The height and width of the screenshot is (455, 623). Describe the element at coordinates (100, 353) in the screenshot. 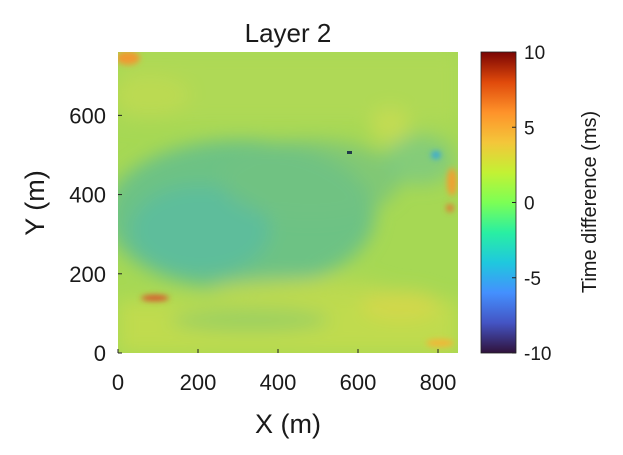

I see `y-tick-label: 0` at that location.